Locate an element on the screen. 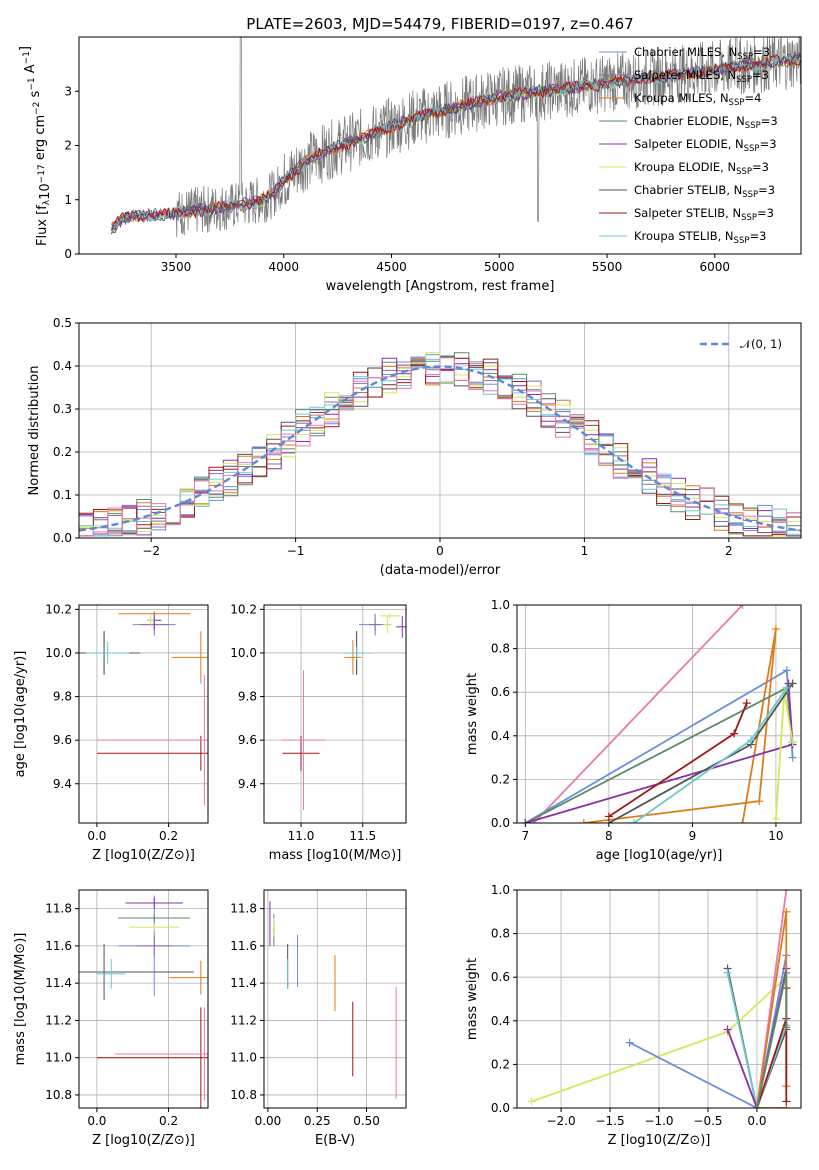 The height and width of the screenshot is (1170, 819). legend-entry: Chabrier ELODIE, NSSP=3 is located at coordinates (706, 122).